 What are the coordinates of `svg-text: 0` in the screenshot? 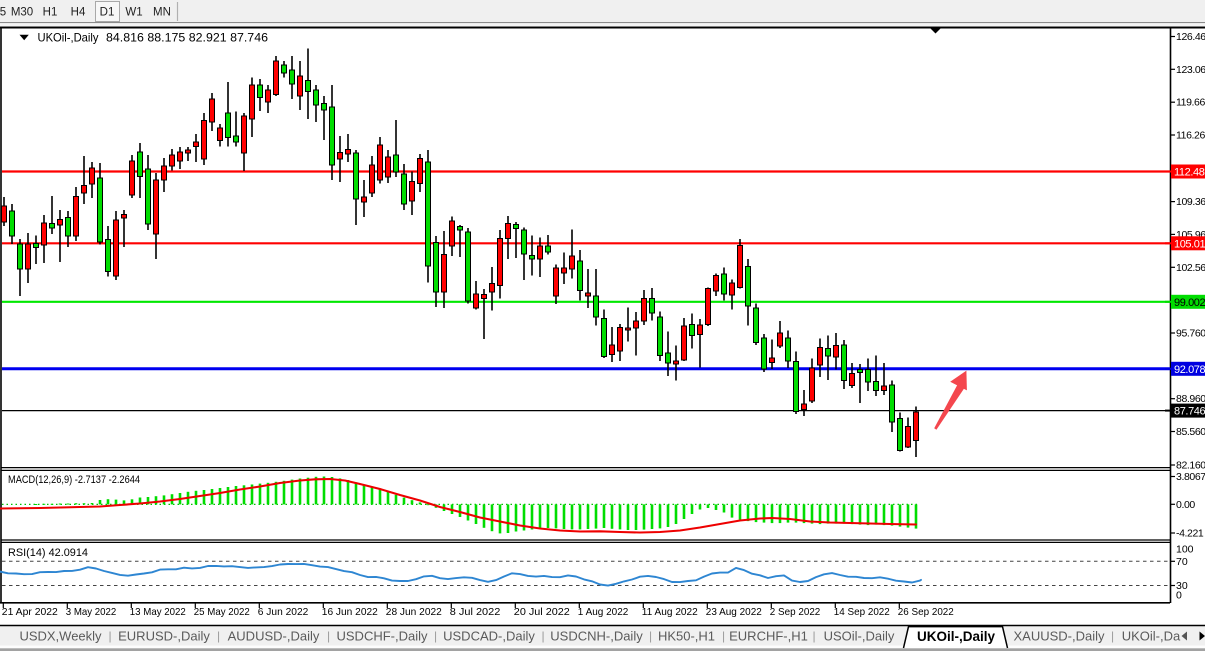 It's located at (1179, 596).